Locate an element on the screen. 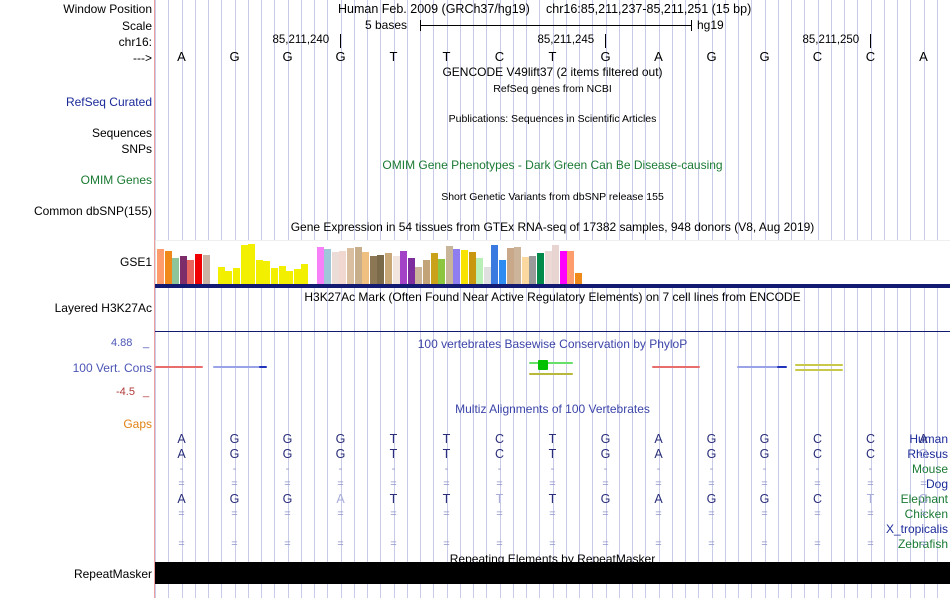  alignment-species-label: Human is located at coordinates (928, 439).